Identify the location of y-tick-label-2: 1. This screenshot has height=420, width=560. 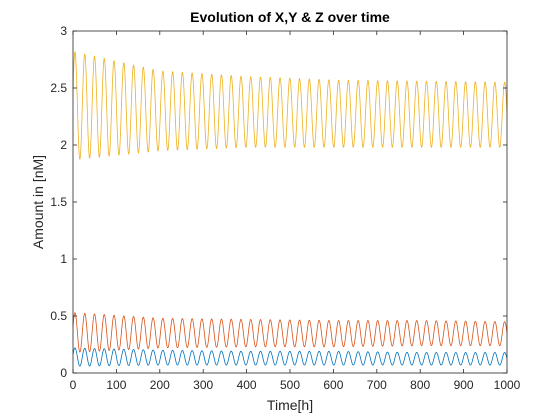
(63, 259).